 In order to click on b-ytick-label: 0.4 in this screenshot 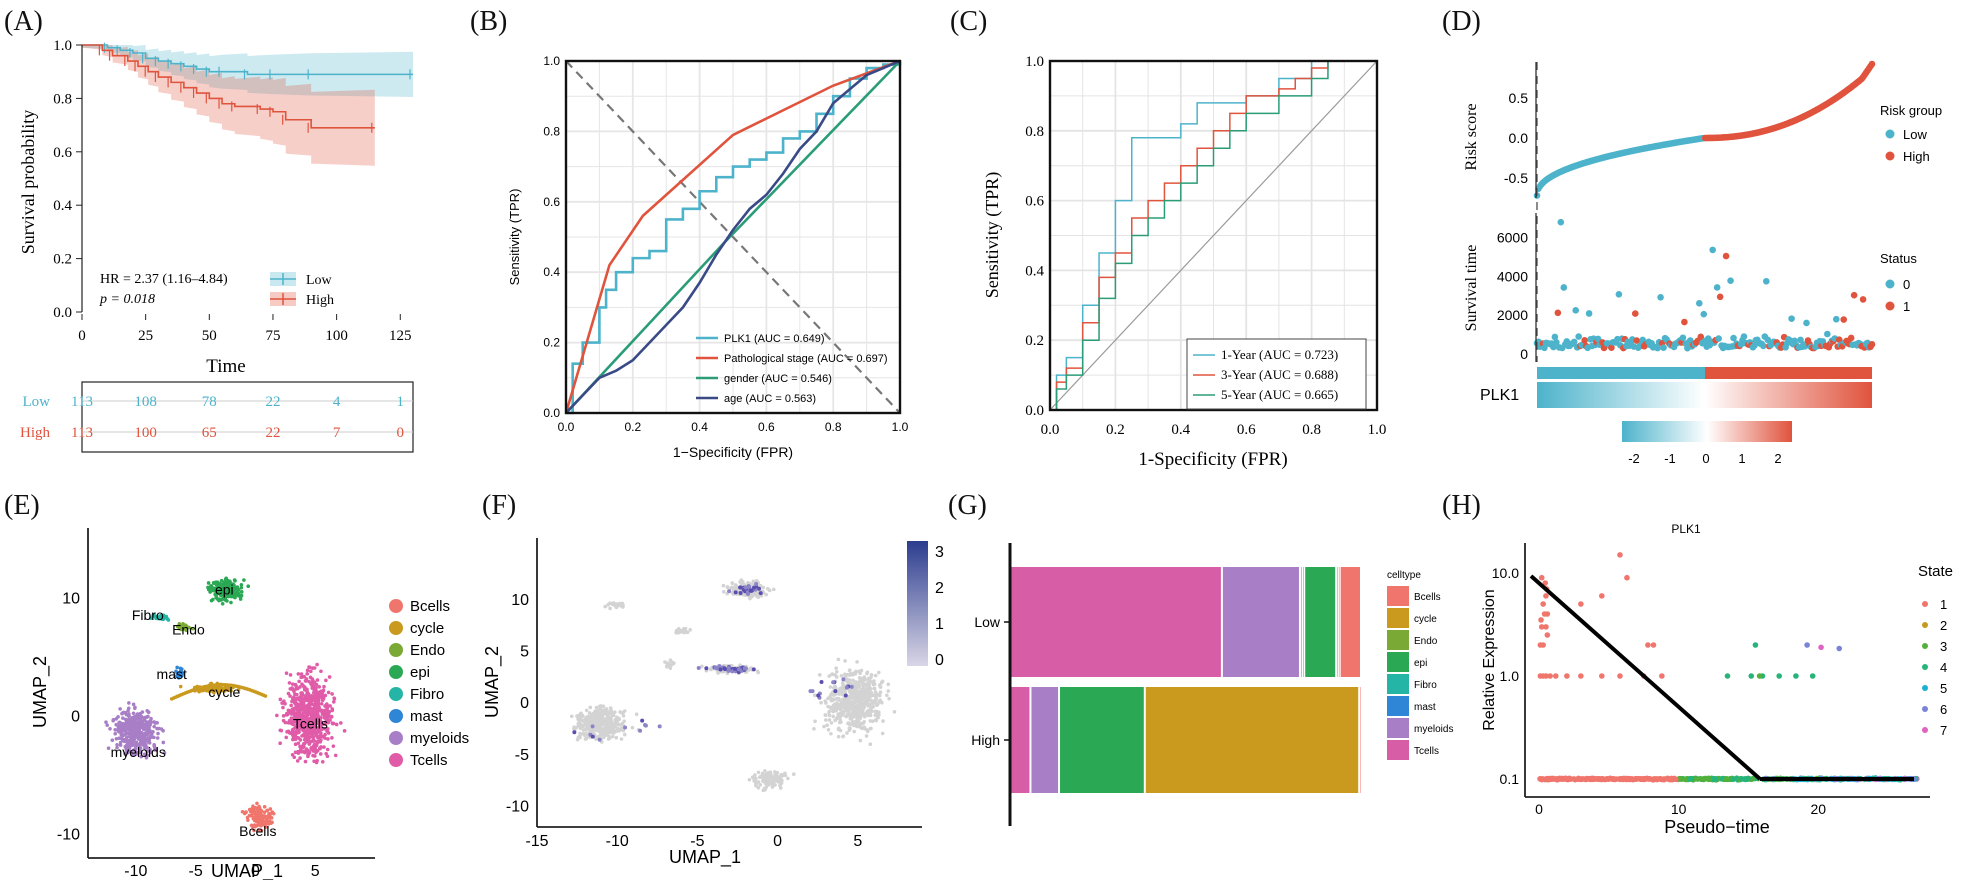, I will do `click(551, 272)`.